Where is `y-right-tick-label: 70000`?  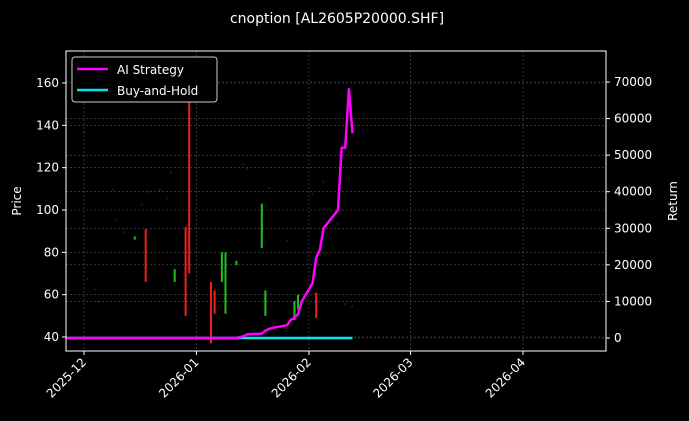
y-right-tick-label: 70000 is located at coordinates (633, 82).